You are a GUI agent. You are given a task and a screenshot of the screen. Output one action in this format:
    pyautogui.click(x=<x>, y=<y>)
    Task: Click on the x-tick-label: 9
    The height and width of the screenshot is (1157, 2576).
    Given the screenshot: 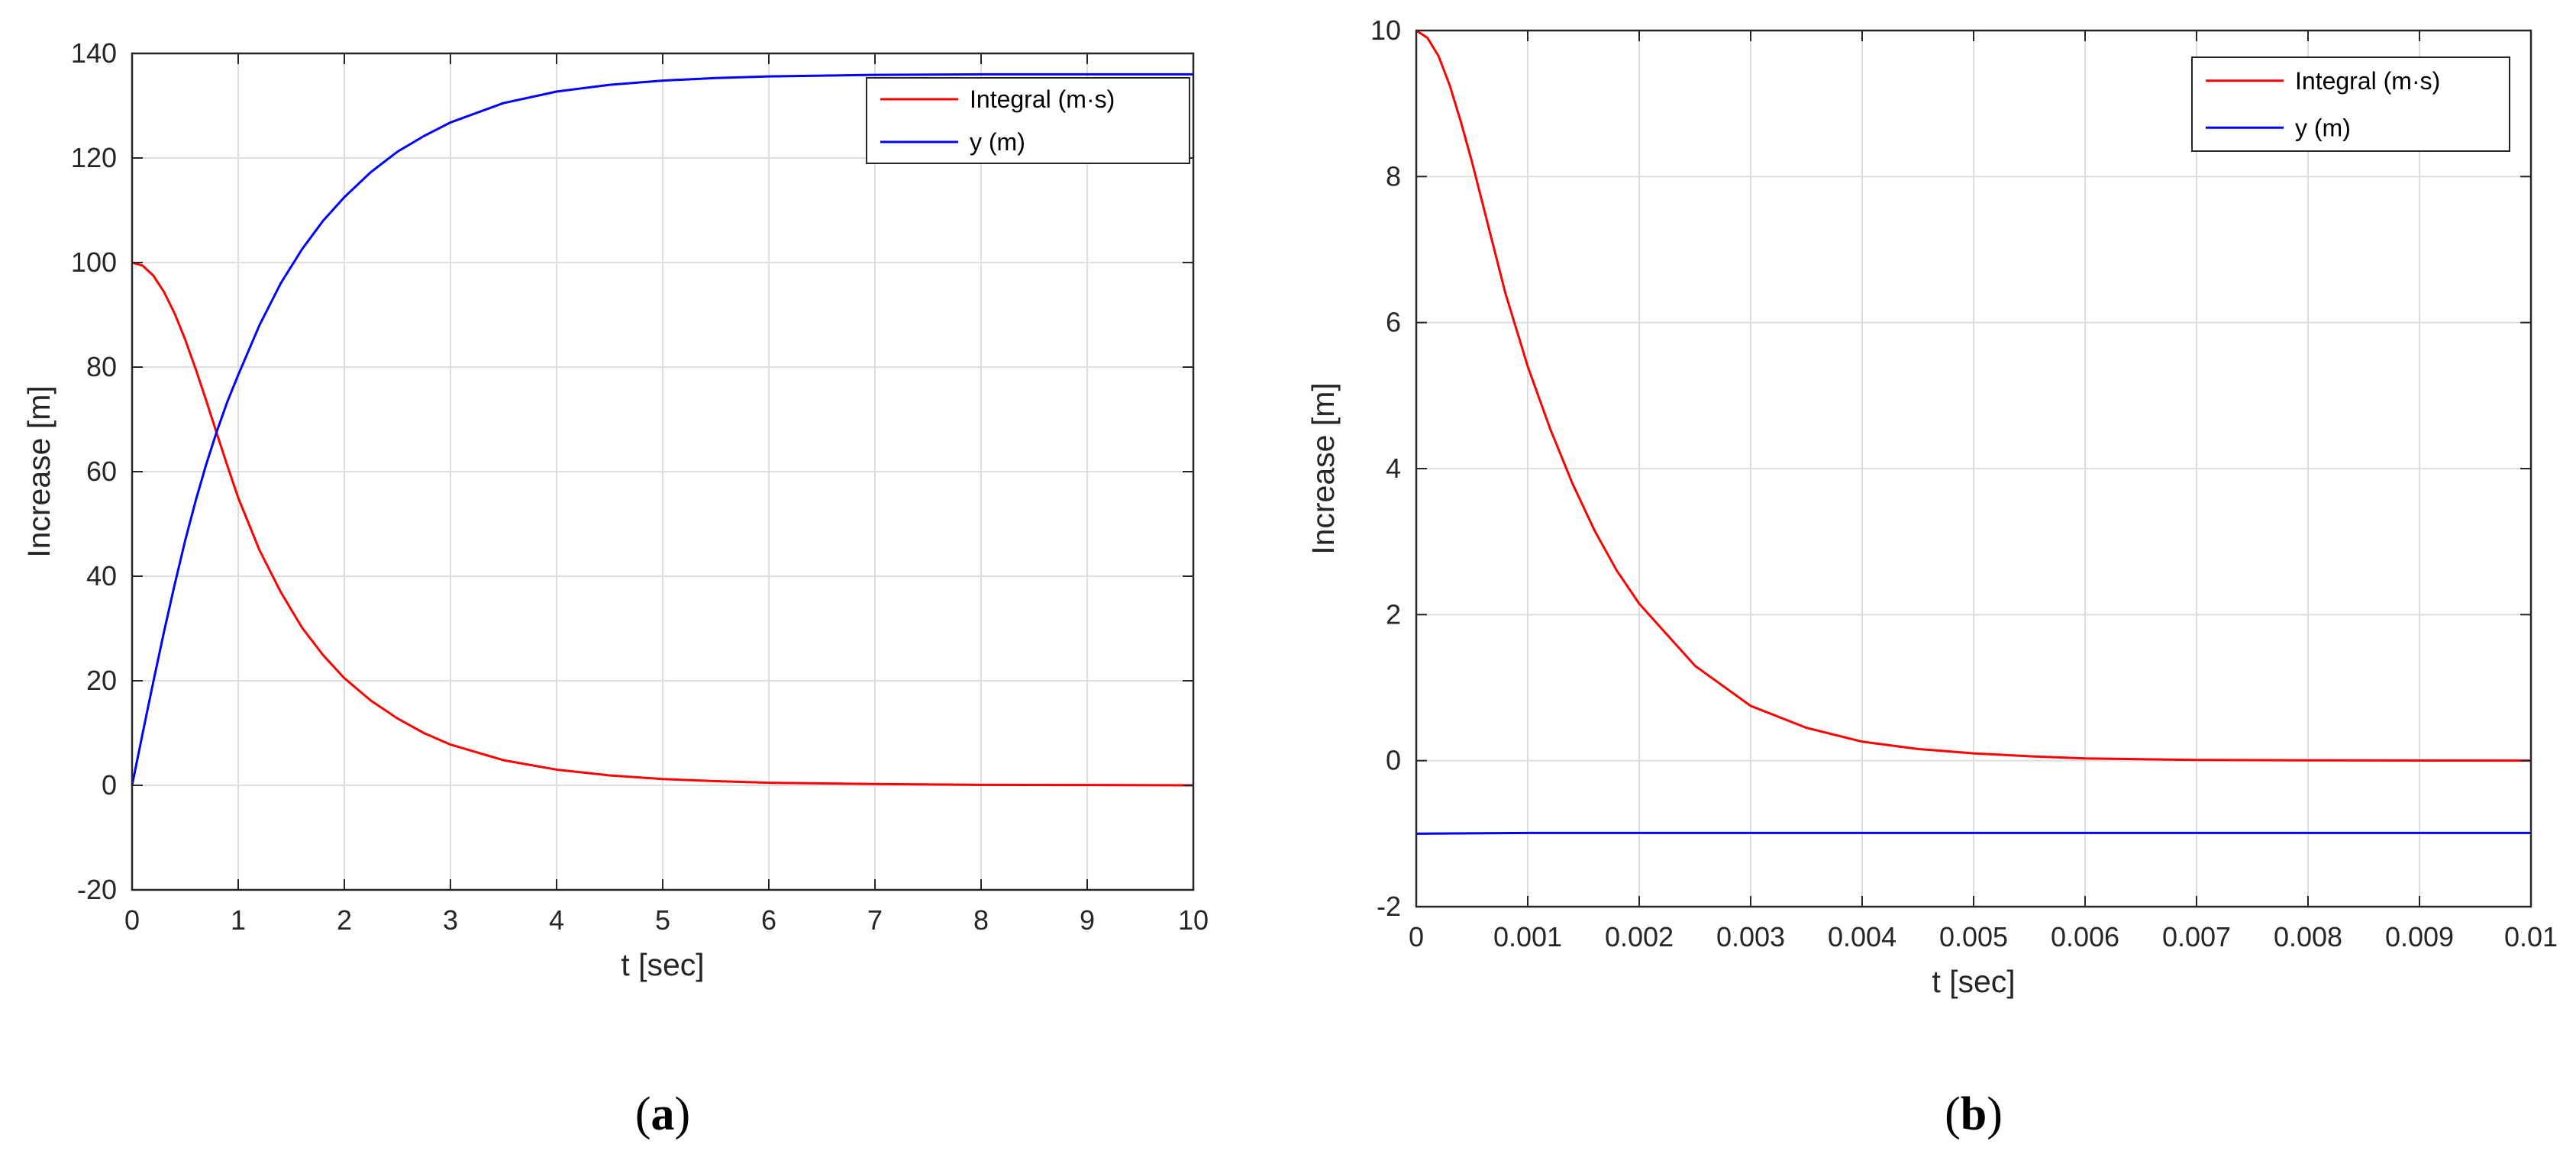 What is the action you would take?
    pyautogui.click(x=1087, y=920)
    